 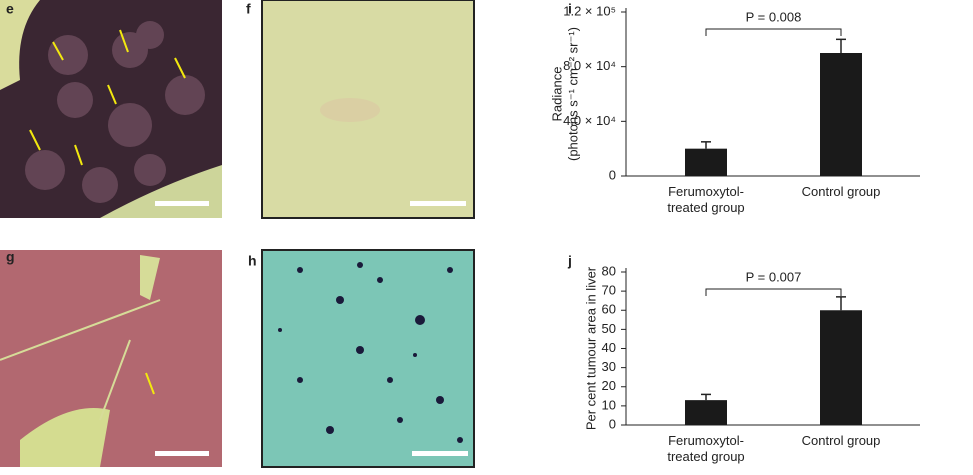 I want to click on y-tick-label: 4.0 × 10⁴, so click(x=589, y=120).